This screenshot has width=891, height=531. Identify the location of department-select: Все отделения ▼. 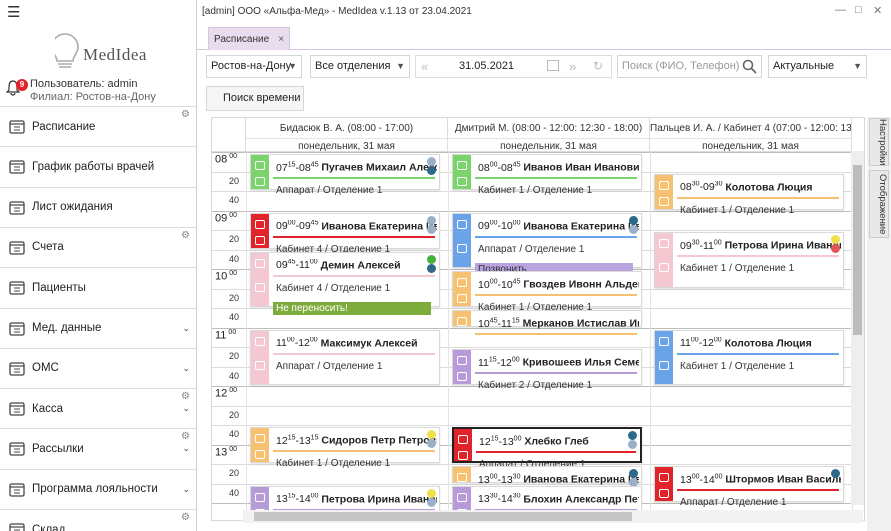
(360, 66).